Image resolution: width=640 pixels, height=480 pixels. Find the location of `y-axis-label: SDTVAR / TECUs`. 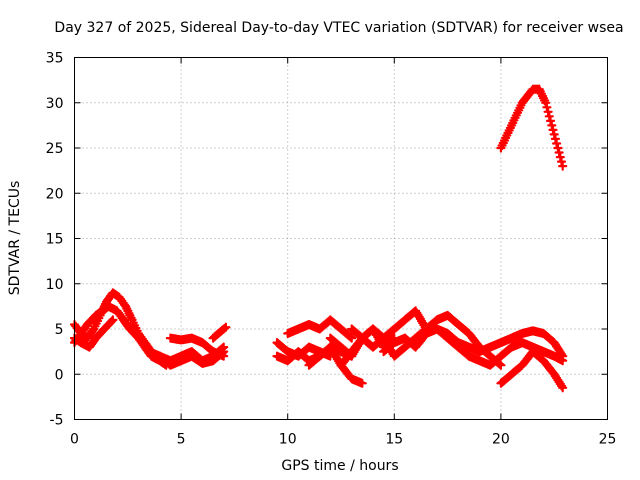

y-axis-label: SDTVAR / TECUs is located at coordinates (15, 238).